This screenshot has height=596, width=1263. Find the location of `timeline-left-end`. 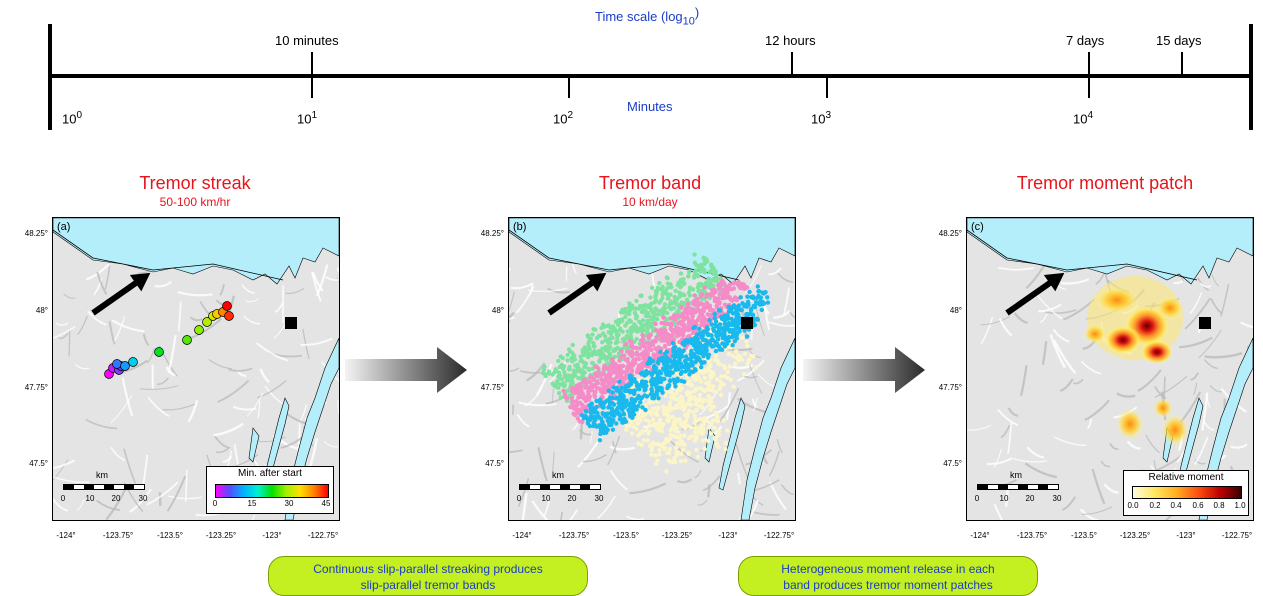

timeline-left-end is located at coordinates (50, 77).